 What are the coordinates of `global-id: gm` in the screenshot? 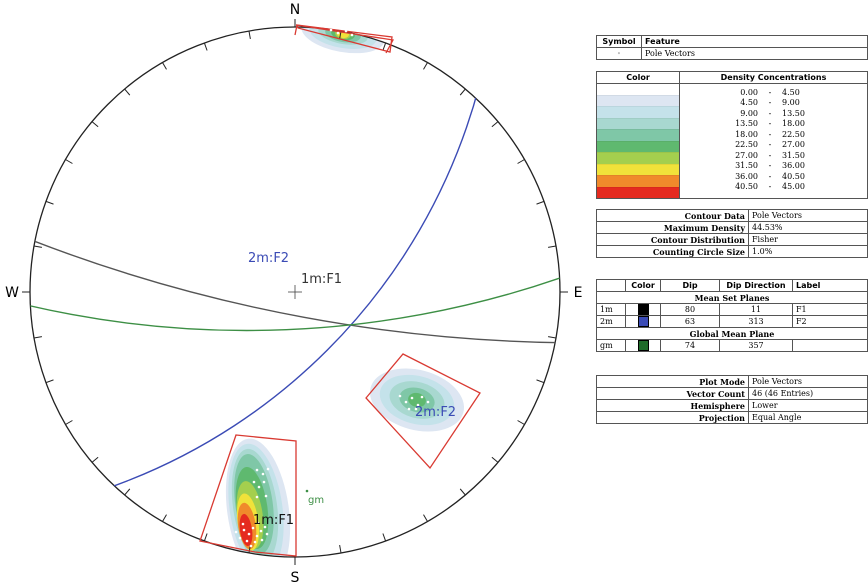 It's located at (611, 345).